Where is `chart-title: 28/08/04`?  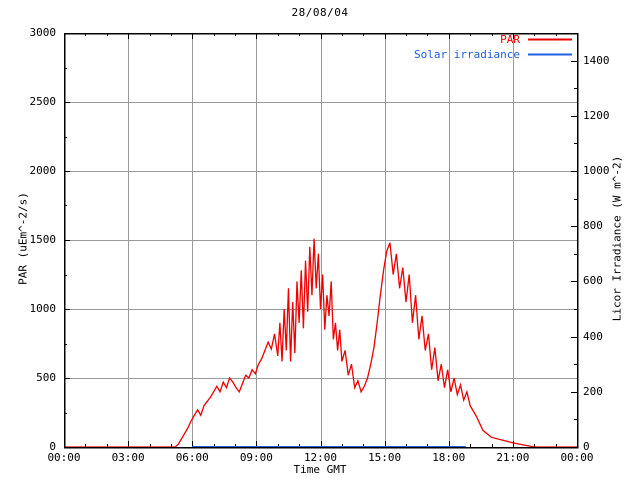 chart-title: 28/08/04 is located at coordinates (320, 12).